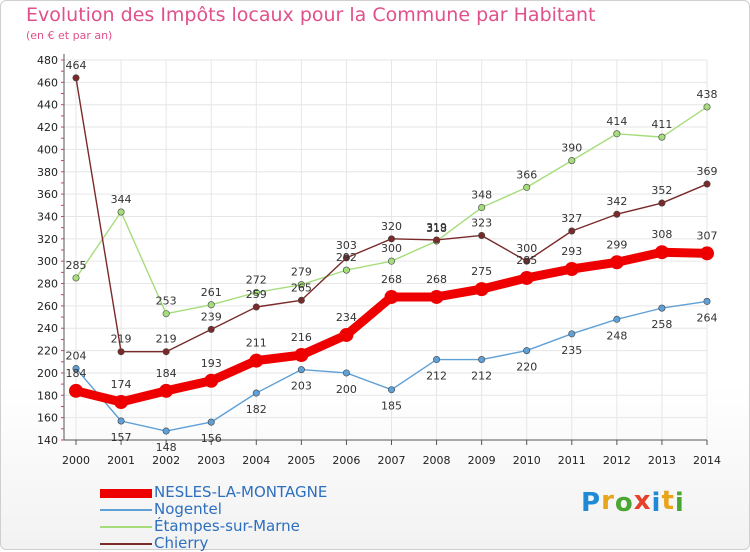 Image resolution: width=750 pixels, height=552 pixels. What do you see at coordinates (47, 373) in the screenshot?
I see `y-tick-label: 200` at bounding box center [47, 373].